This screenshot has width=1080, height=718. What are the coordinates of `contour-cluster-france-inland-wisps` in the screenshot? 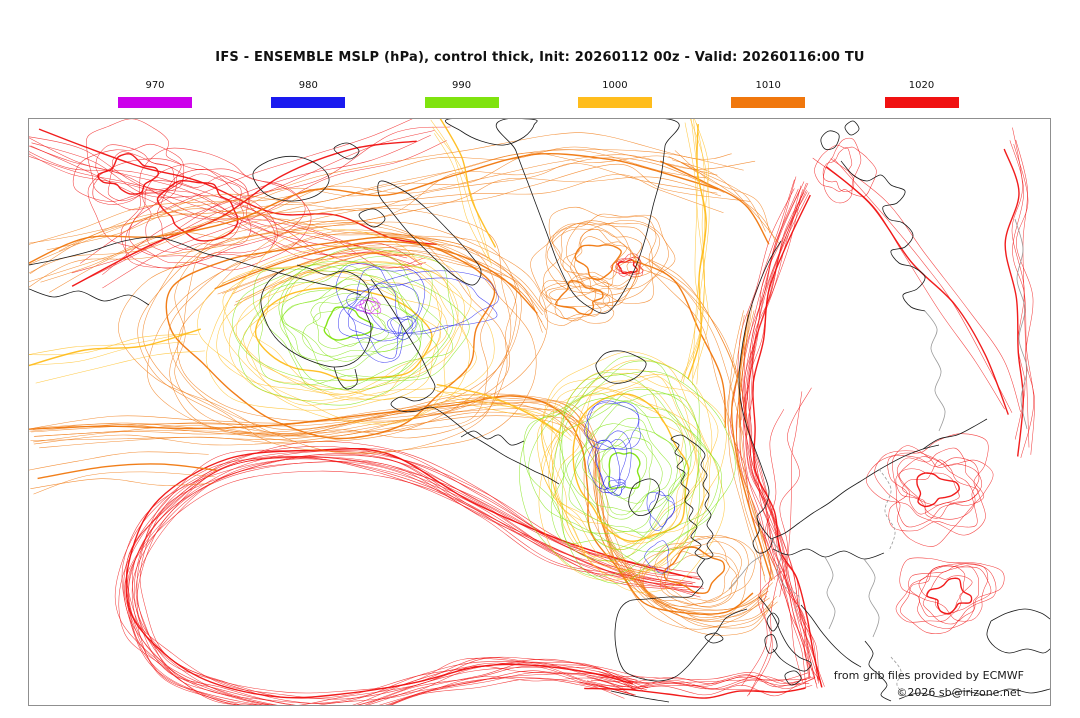 It's located at (762, 624).